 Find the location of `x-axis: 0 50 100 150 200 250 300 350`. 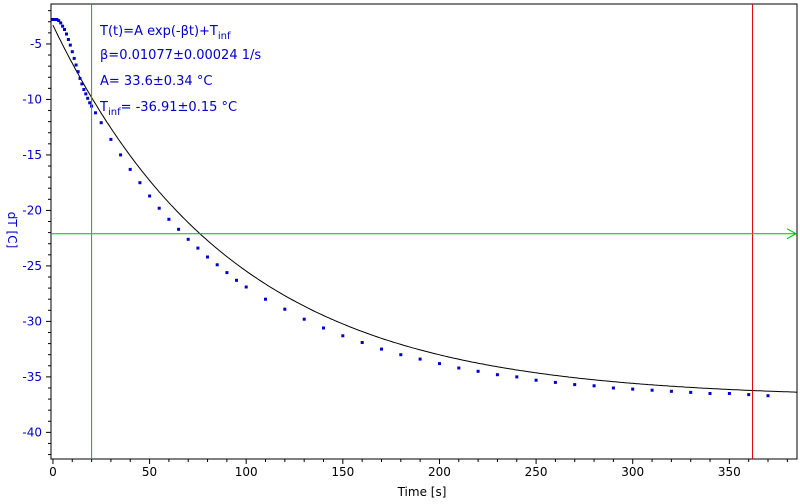

x-axis: 0 50 100 150 200 250 300 350 is located at coordinates (418, 469).